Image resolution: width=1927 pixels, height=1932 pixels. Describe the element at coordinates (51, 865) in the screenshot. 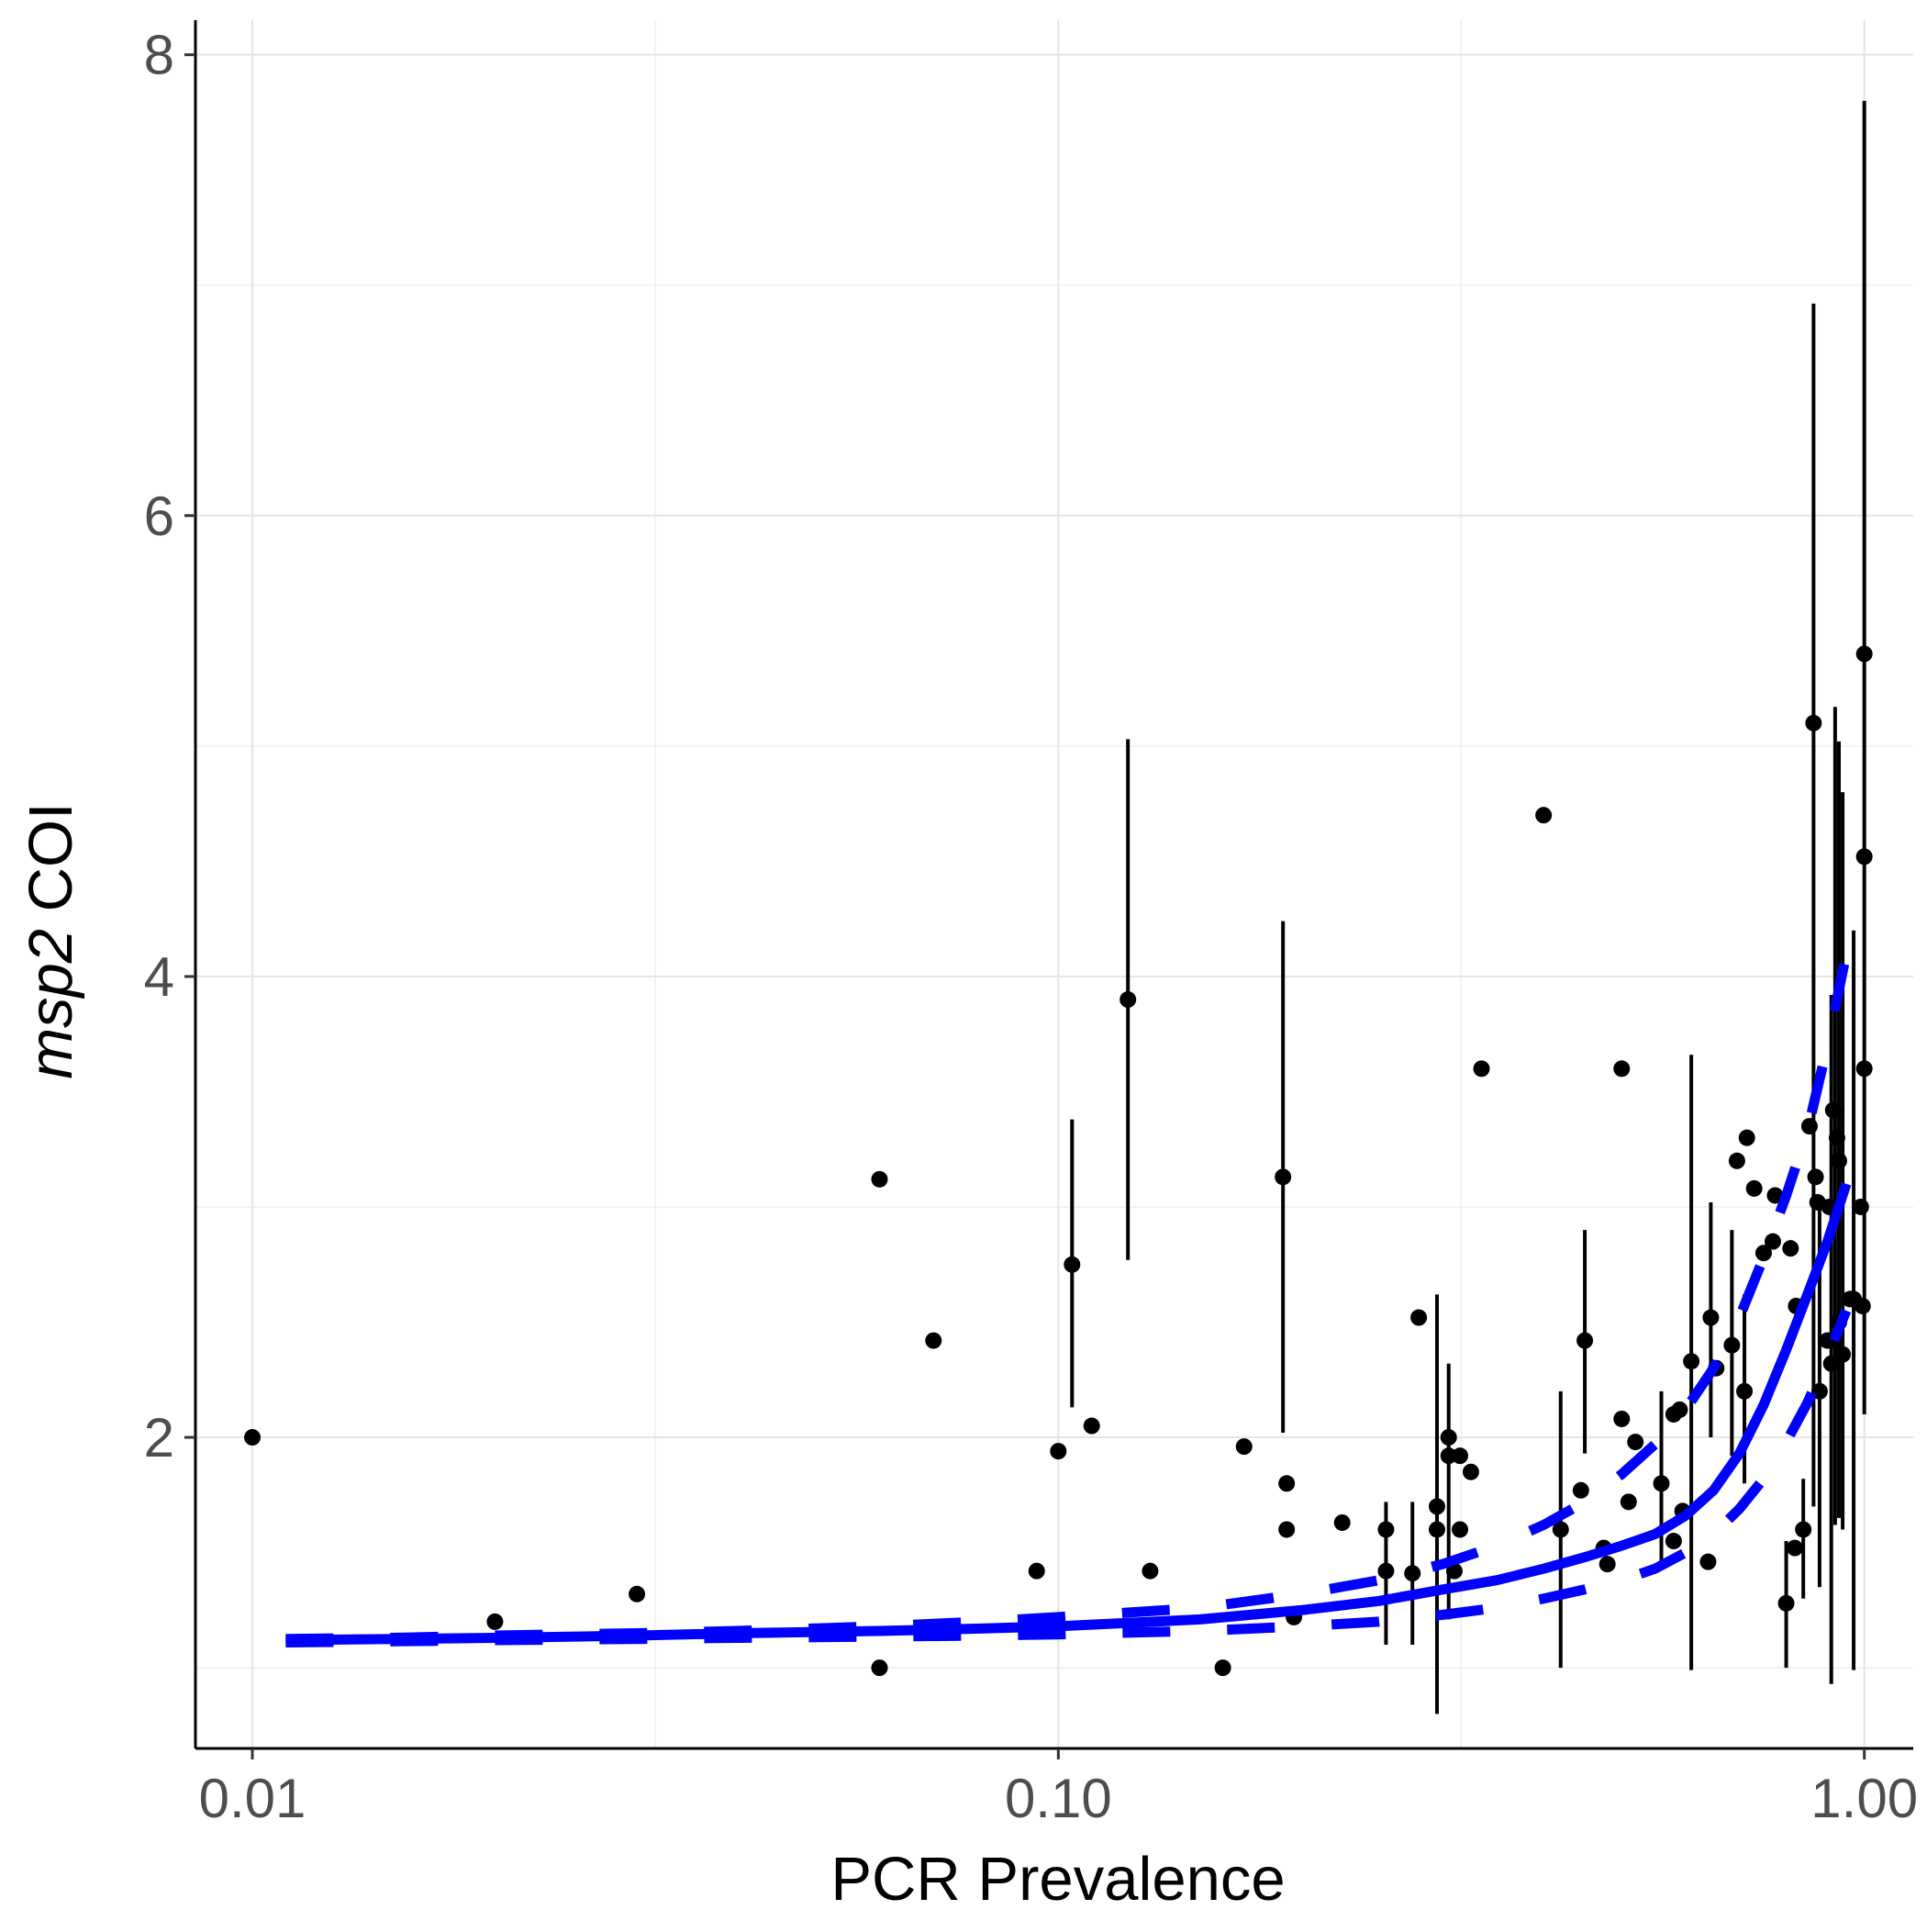

I see `y-axis-title-rest: COI` at that location.